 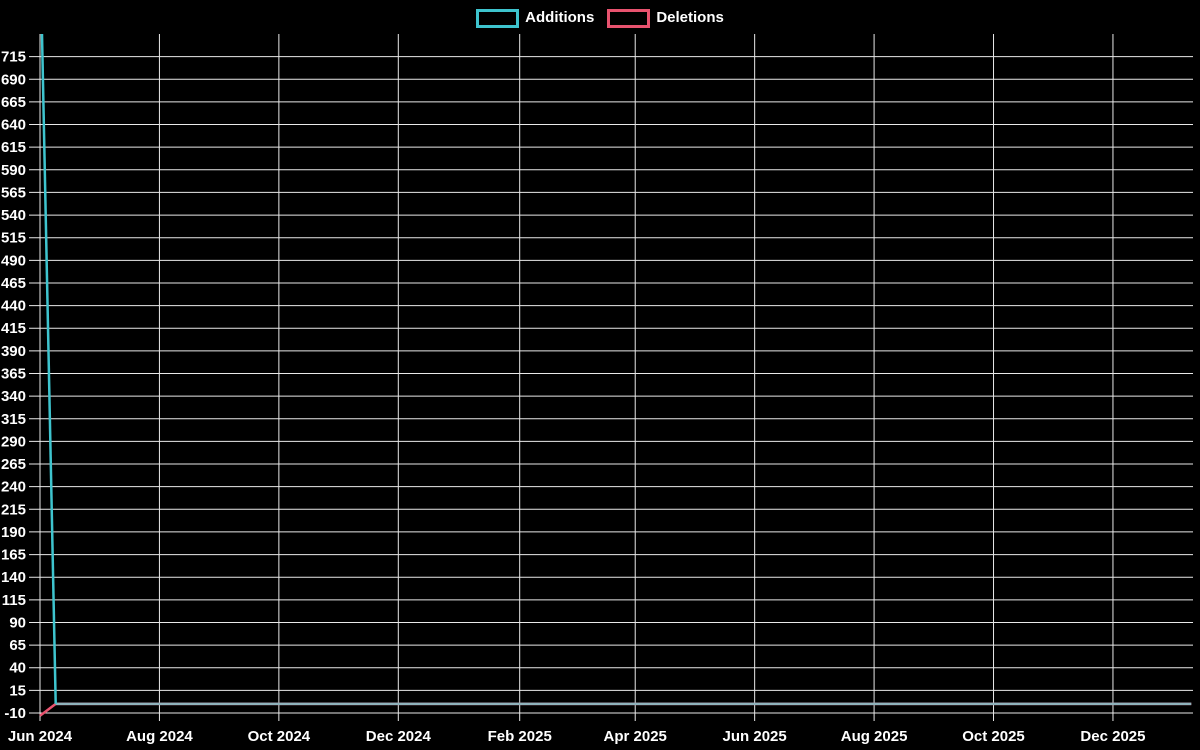 I want to click on y-tick-label: -10, so click(x=15, y=713).